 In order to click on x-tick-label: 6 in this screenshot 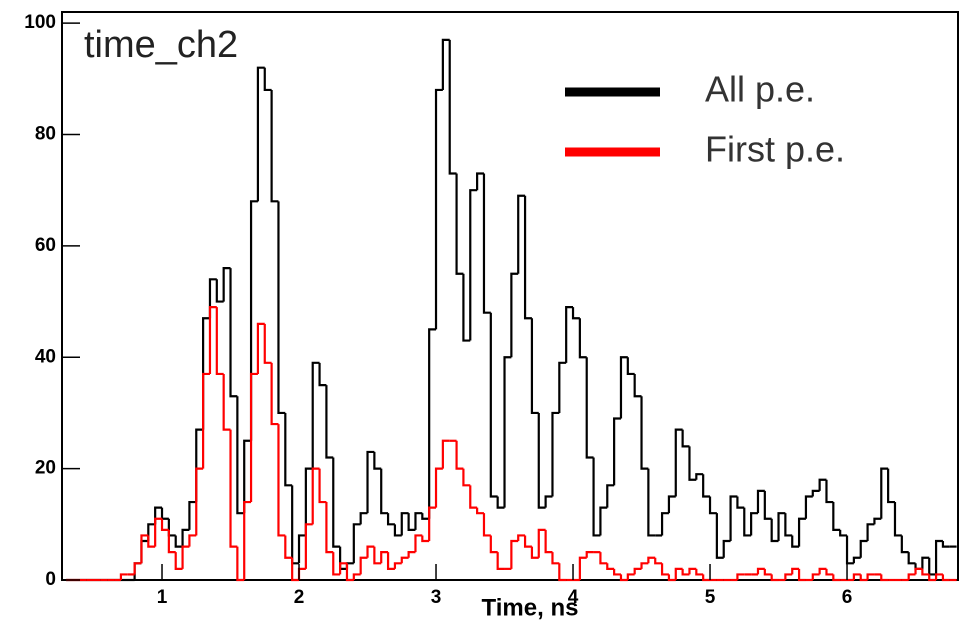, I will do `click(847, 597)`.